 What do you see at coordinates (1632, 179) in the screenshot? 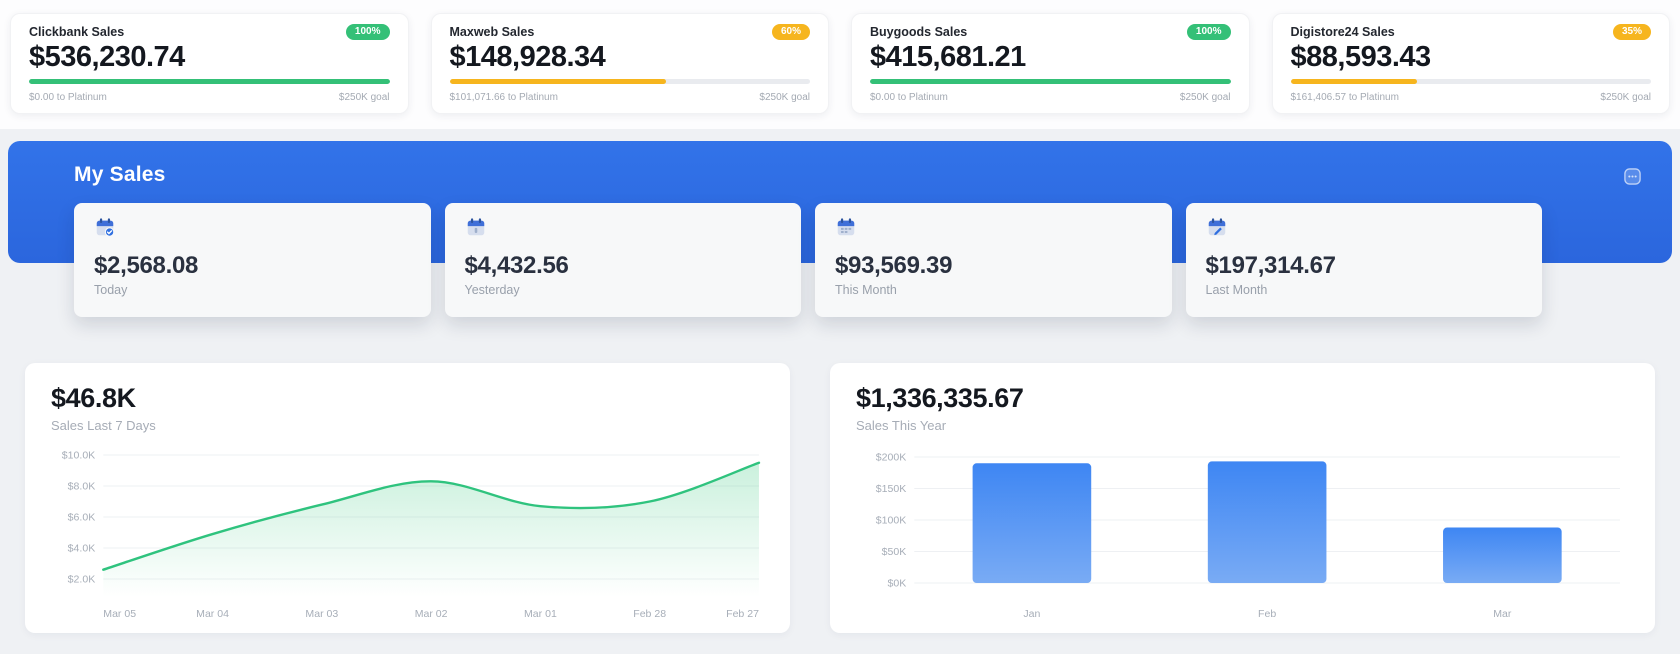
I see `more-options-icon` at bounding box center [1632, 179].